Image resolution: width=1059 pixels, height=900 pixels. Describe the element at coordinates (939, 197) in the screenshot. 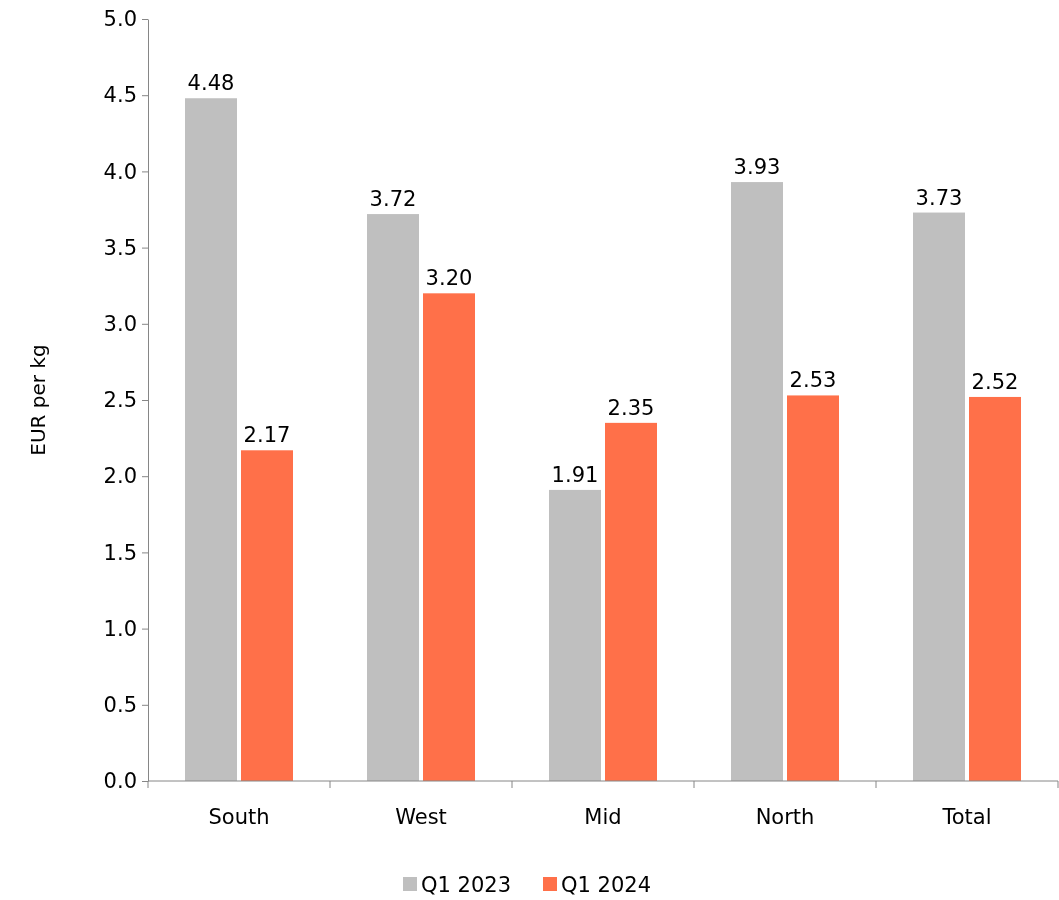

I see `data-label: 3.73` at that location.